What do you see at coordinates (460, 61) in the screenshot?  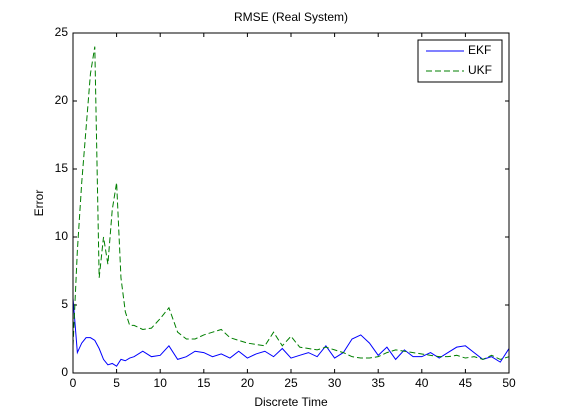 I see `legend-box` at bounding box center [460, 61].